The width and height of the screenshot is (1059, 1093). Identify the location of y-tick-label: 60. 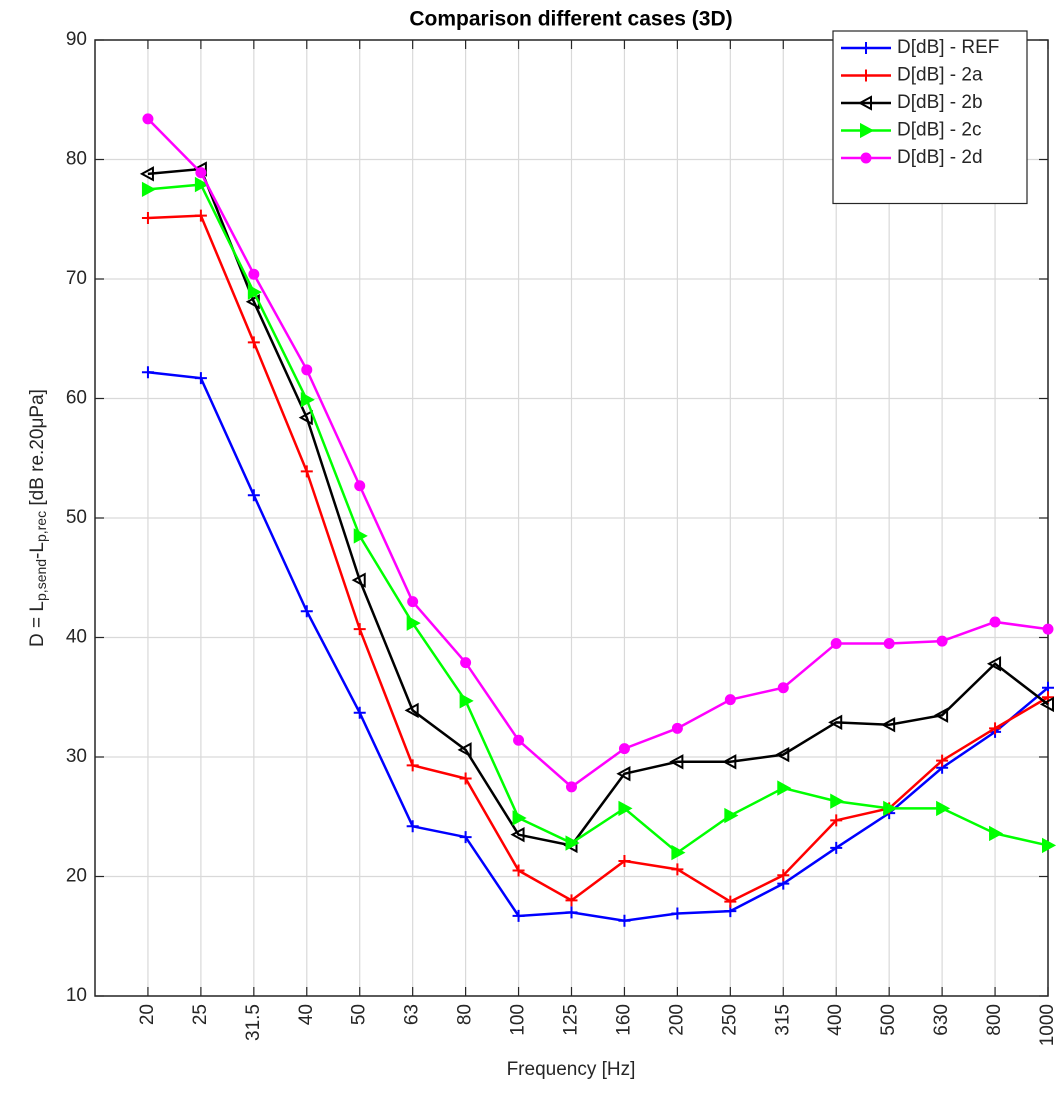
(76, 398).